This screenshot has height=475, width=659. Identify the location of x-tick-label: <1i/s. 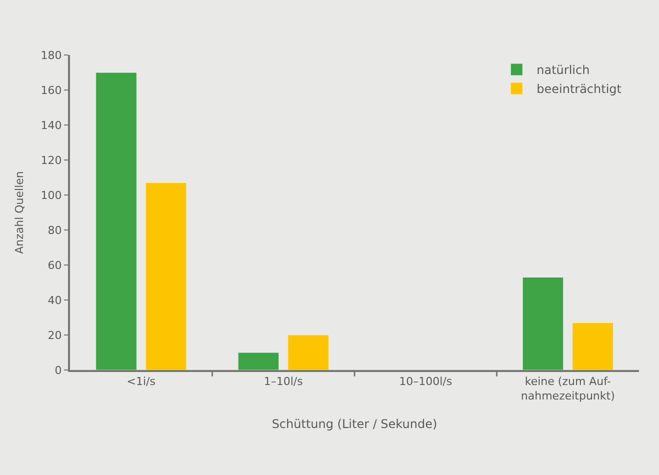
(141, 381).